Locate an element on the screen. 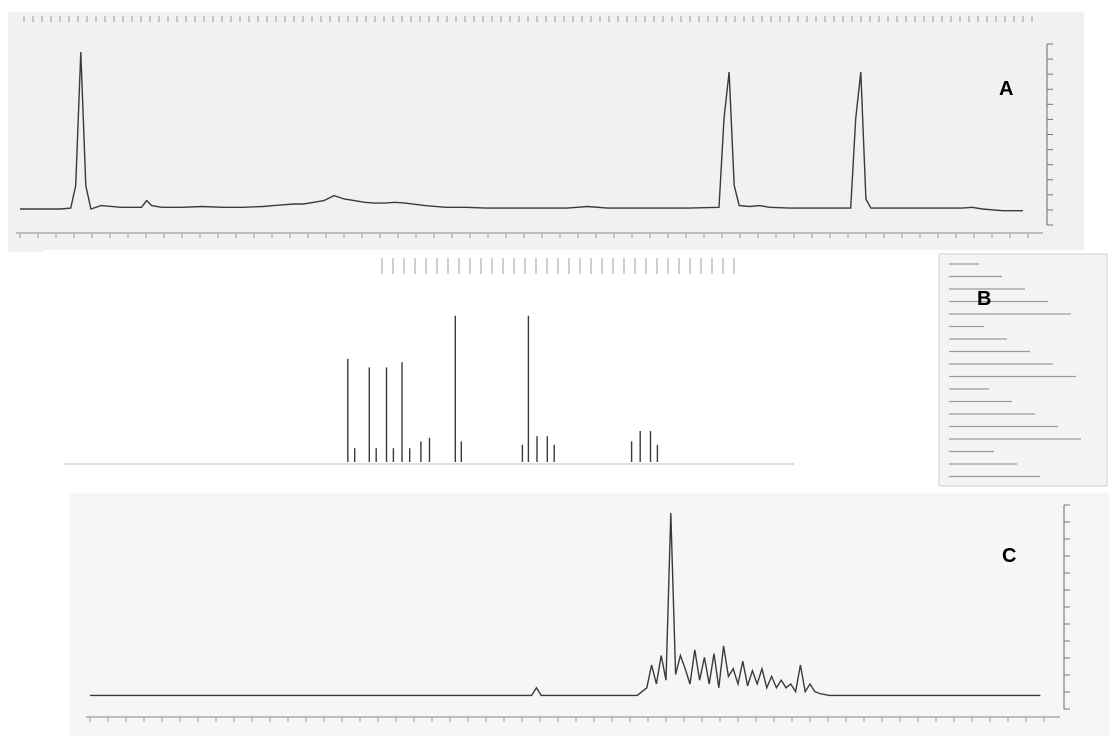 The width and height of the screenshot is (1111, 736). side-info-panel is located at coordinates (1023, 370).